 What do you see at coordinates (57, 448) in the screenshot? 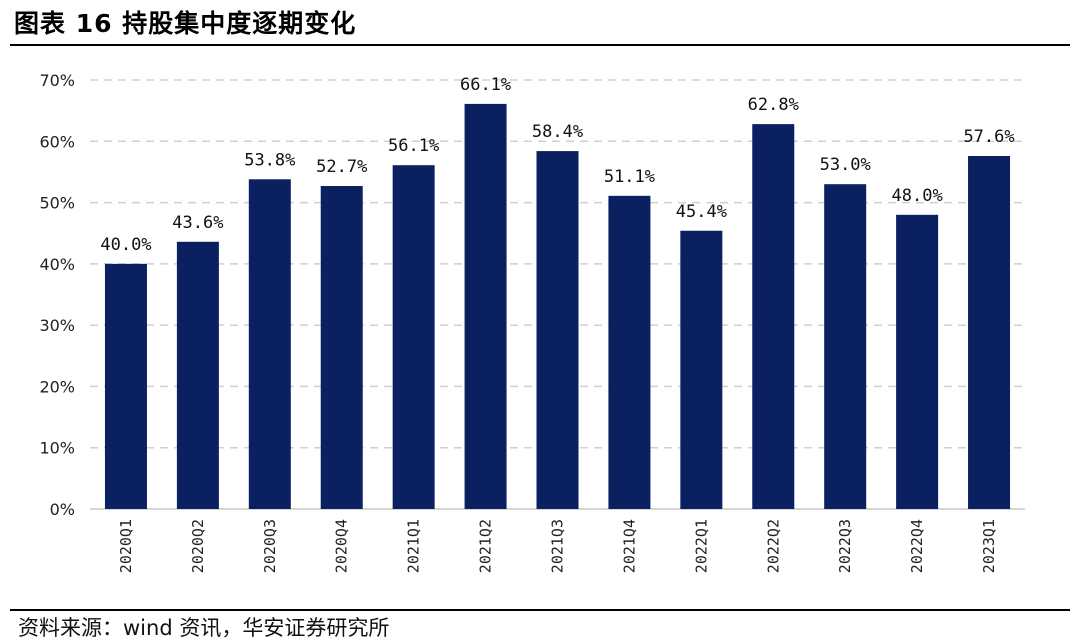
I see `y-tick-label: 10%` at bounding box center [57, 448].